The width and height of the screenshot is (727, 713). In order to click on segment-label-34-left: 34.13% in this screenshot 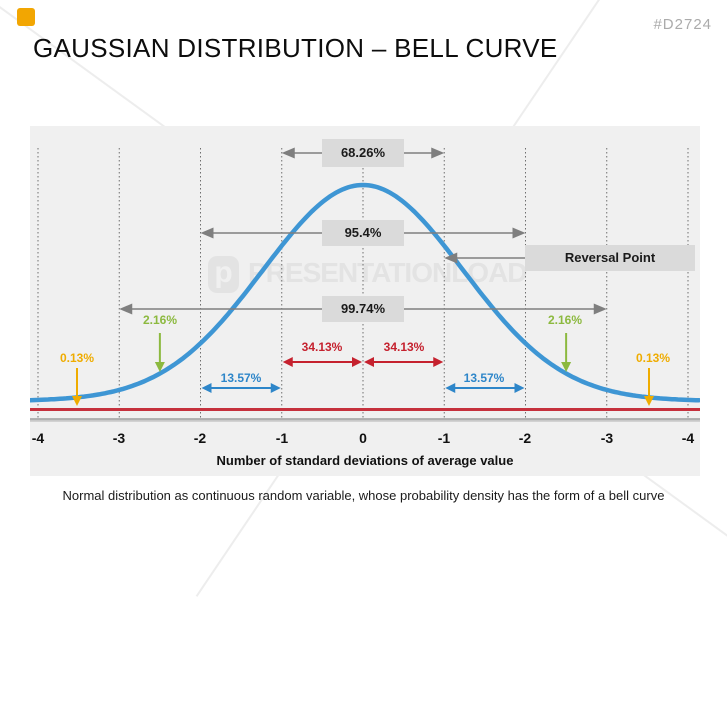, I will do `click(322, 347)`.